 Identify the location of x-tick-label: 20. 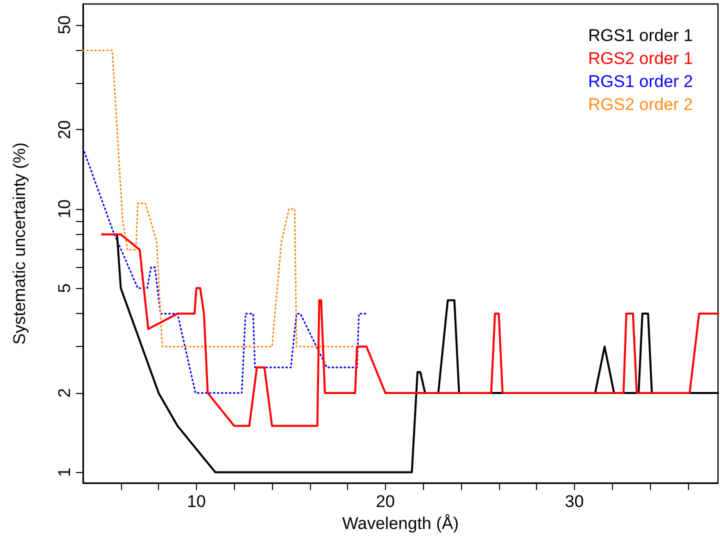
(385, 501).